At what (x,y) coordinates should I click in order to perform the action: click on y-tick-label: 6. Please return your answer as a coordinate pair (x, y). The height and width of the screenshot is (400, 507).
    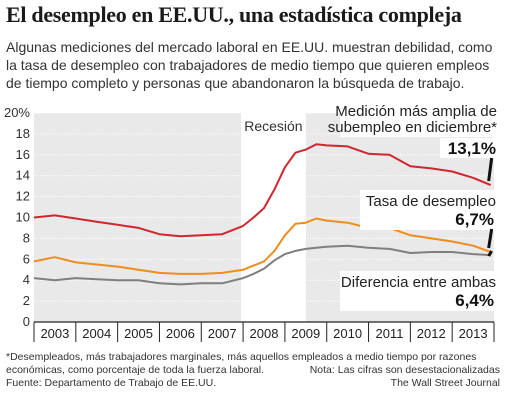
    Looking at the image, I should click on (26, 258).